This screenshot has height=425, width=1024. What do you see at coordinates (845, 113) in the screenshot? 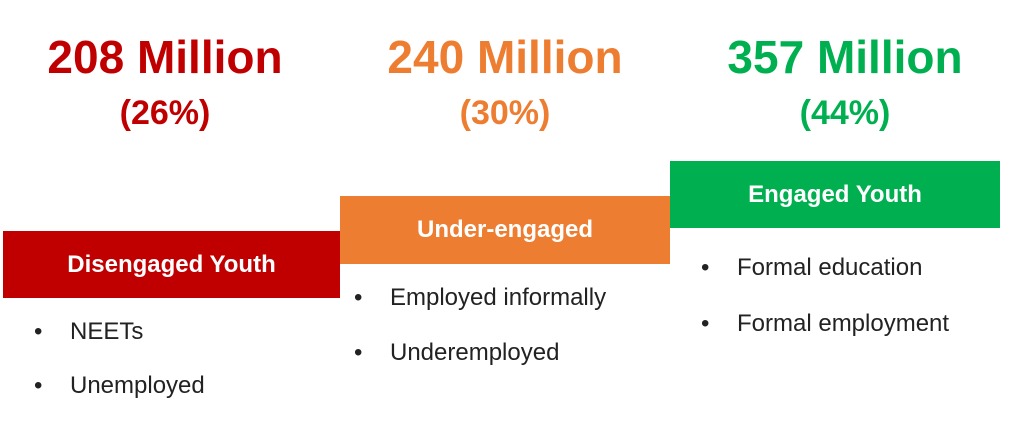
I see `share: (44%)` at bounding box center [845, 113].